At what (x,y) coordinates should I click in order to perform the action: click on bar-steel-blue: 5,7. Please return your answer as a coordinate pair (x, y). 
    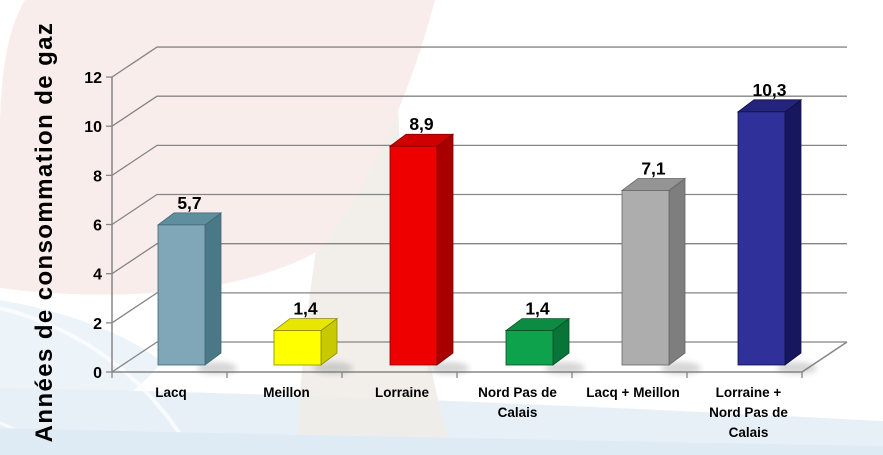
    Looking at the image, I should click on (196, 283).